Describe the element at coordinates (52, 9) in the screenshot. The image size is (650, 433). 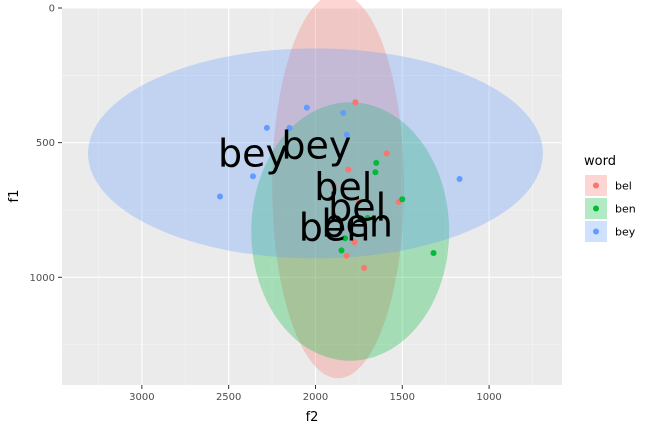
I see `y-tick-label: 0` at that location.